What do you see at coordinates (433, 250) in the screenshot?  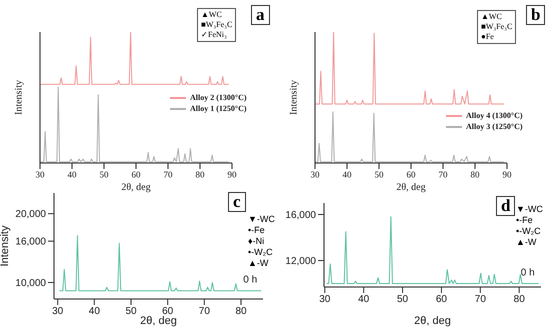 I see `line-series` at bounding box center [433, 250].